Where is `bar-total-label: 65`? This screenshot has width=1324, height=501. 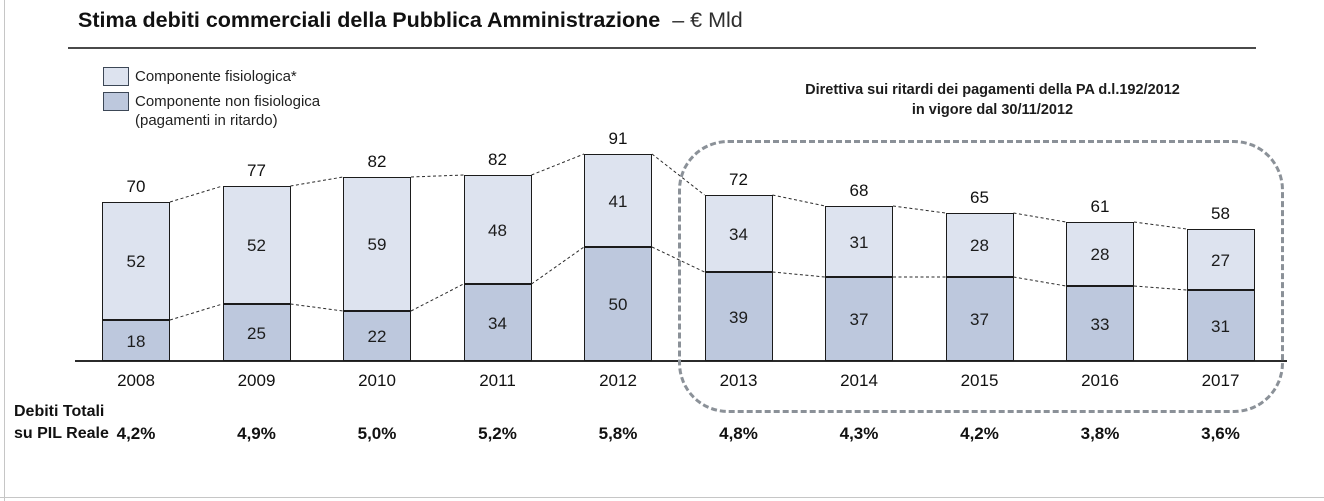
bar-total-label: 65 is located at coordinates (979, 197).